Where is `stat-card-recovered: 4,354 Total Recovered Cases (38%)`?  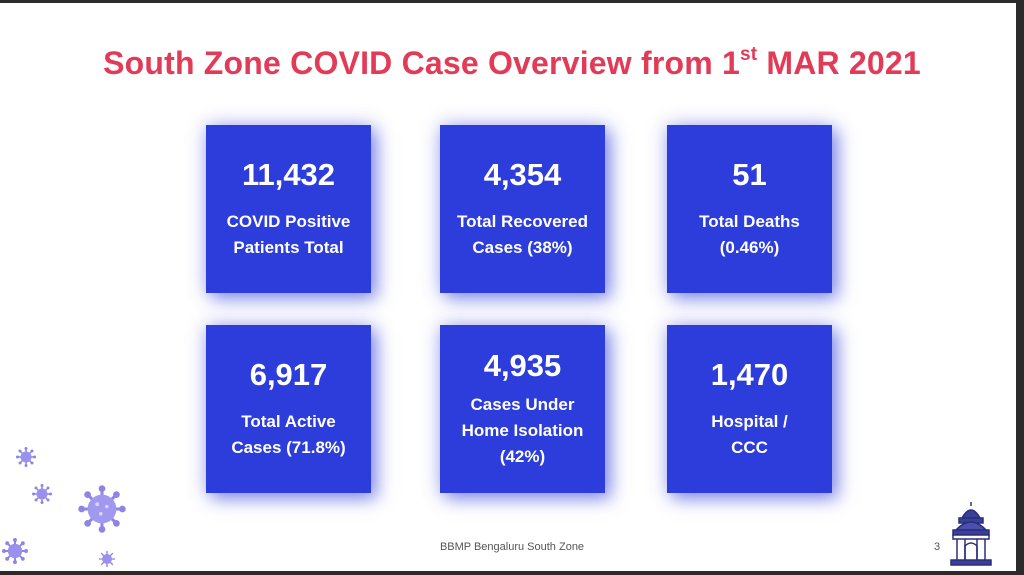
stat-card-recovered: 4,354 Total Recovered Cases (38%) is located at coordinates (522, 209).